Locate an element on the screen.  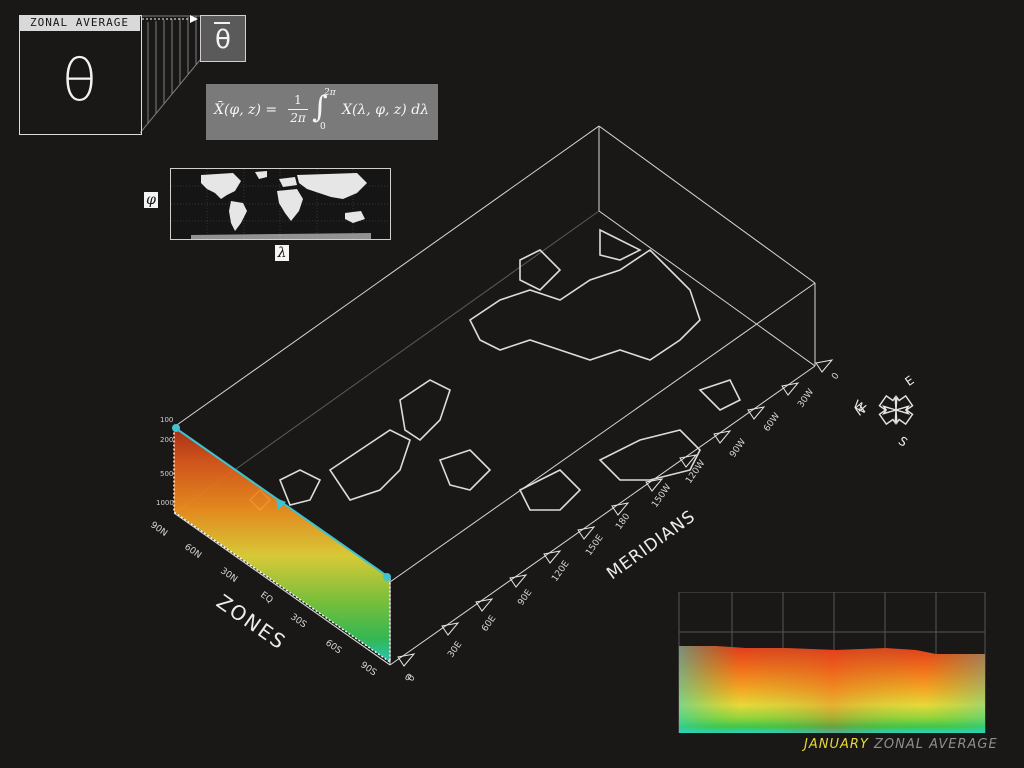
zone-tick: 60N is located at coordinates (192, 551).